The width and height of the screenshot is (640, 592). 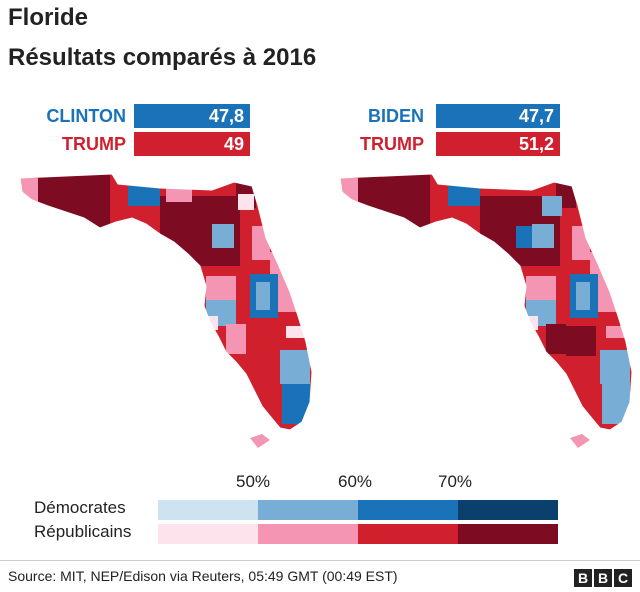 What do you see at coordinates (498, 144) in the screenshot?
I see `right-rep-value: 51,2` at bounding box center [498, 144].